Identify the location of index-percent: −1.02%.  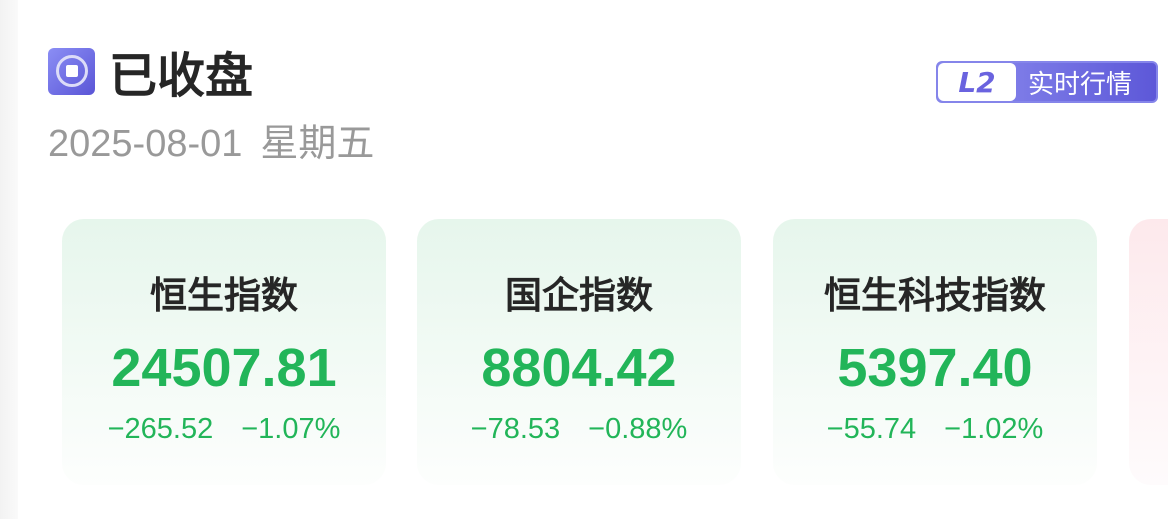
(994, 429).